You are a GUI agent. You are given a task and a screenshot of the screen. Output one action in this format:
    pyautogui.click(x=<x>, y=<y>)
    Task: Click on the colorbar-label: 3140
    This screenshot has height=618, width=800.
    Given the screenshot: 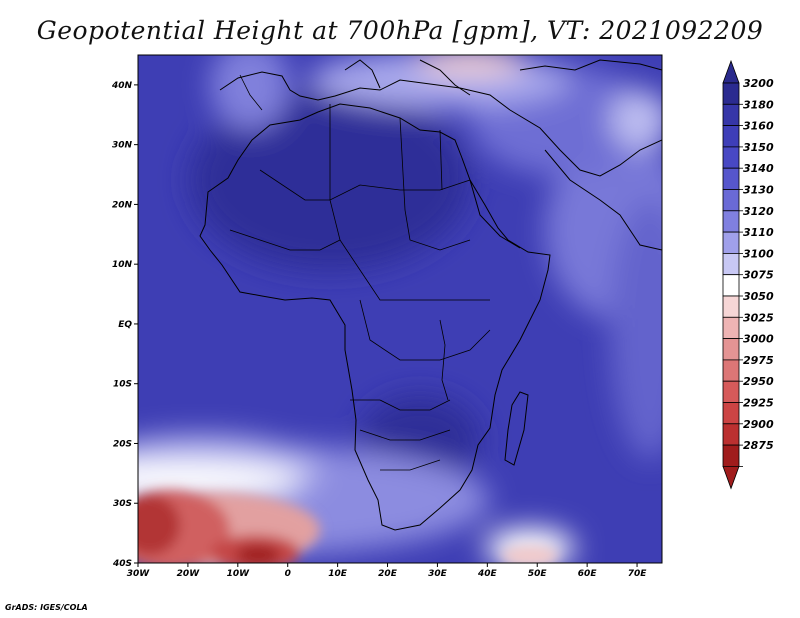 What is the action you would take?
    pyautogui.click(x=758, y=168)
    